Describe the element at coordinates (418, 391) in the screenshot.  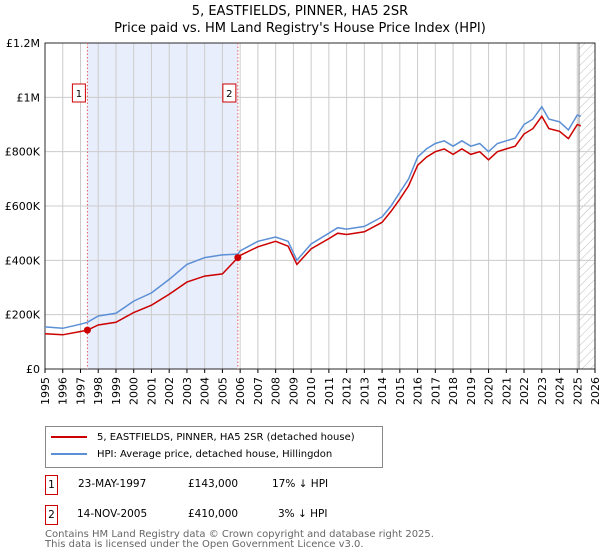
I see `x-tick-label: 2016` at that location.